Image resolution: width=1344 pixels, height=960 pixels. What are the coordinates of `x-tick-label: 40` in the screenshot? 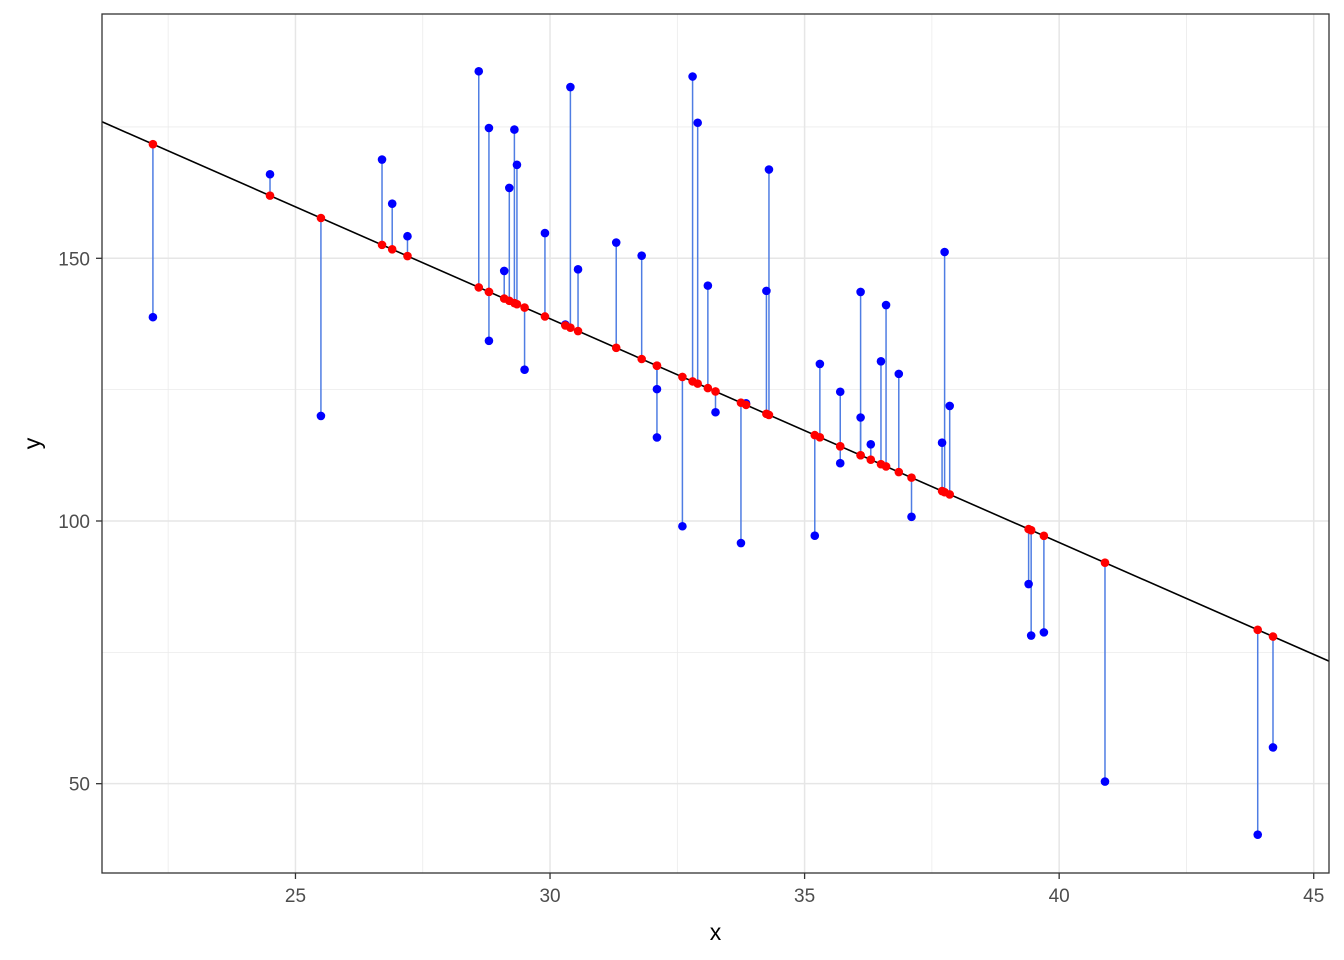 It's located at (1059, 896).